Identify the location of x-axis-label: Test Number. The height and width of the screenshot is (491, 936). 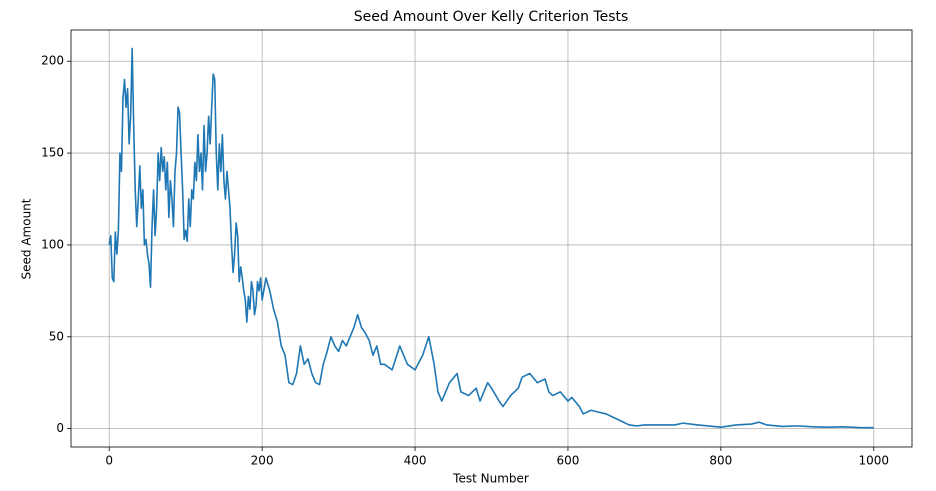
(490, 479).